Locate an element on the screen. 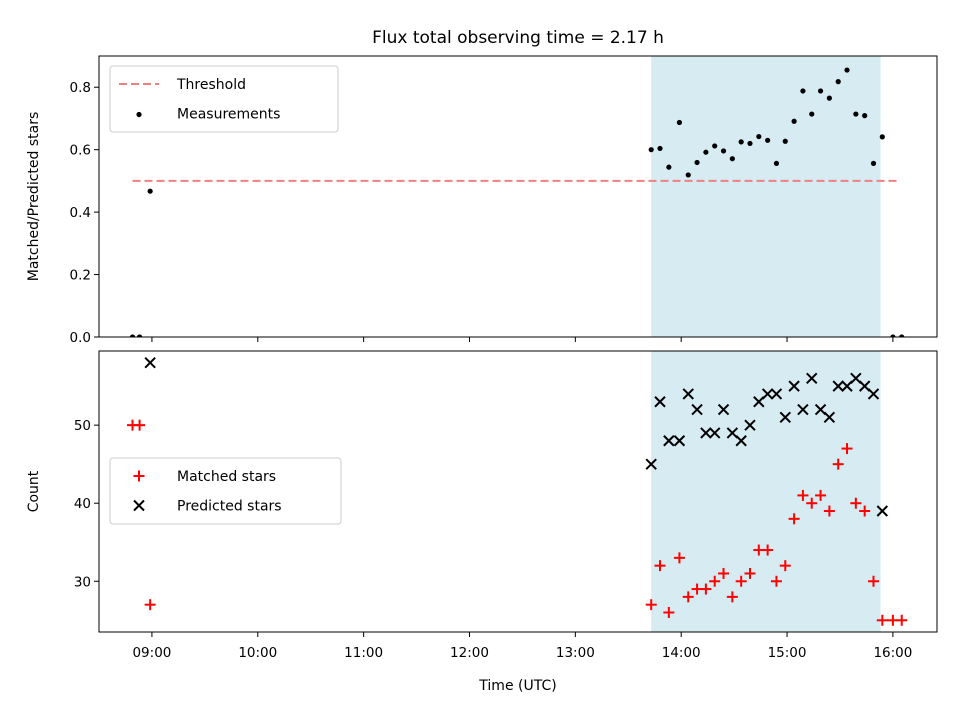 The height and width of the screenshot is (720, 960). y-tick-label: 0.0 is located at coordinates (80, 338).